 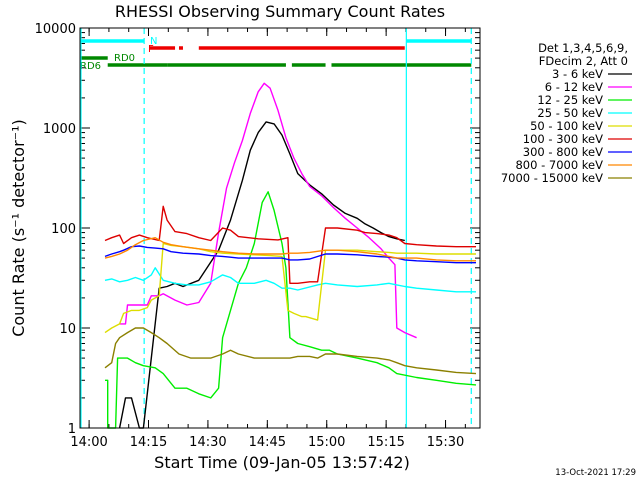 I want to click on flag-bar-label: N, so click(x=153, y=41).